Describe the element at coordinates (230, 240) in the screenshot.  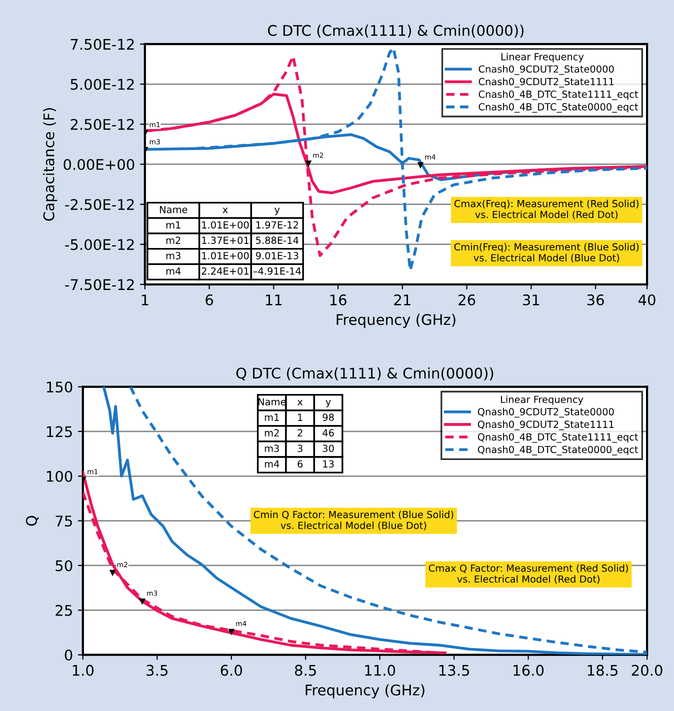
I see `text: Name x y m1 1.01E+00 1.97E-12 m2 1.37E+01 5.88E-14 m3 1.01E+00 9.01E-13 m4 2.24E+01 –4.91E-14` at that location.